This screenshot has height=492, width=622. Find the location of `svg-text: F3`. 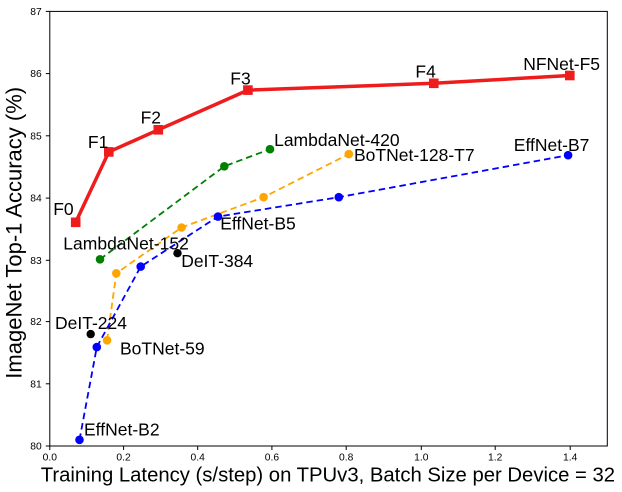

svg-text: F3 is located at coordinates (240, 78).